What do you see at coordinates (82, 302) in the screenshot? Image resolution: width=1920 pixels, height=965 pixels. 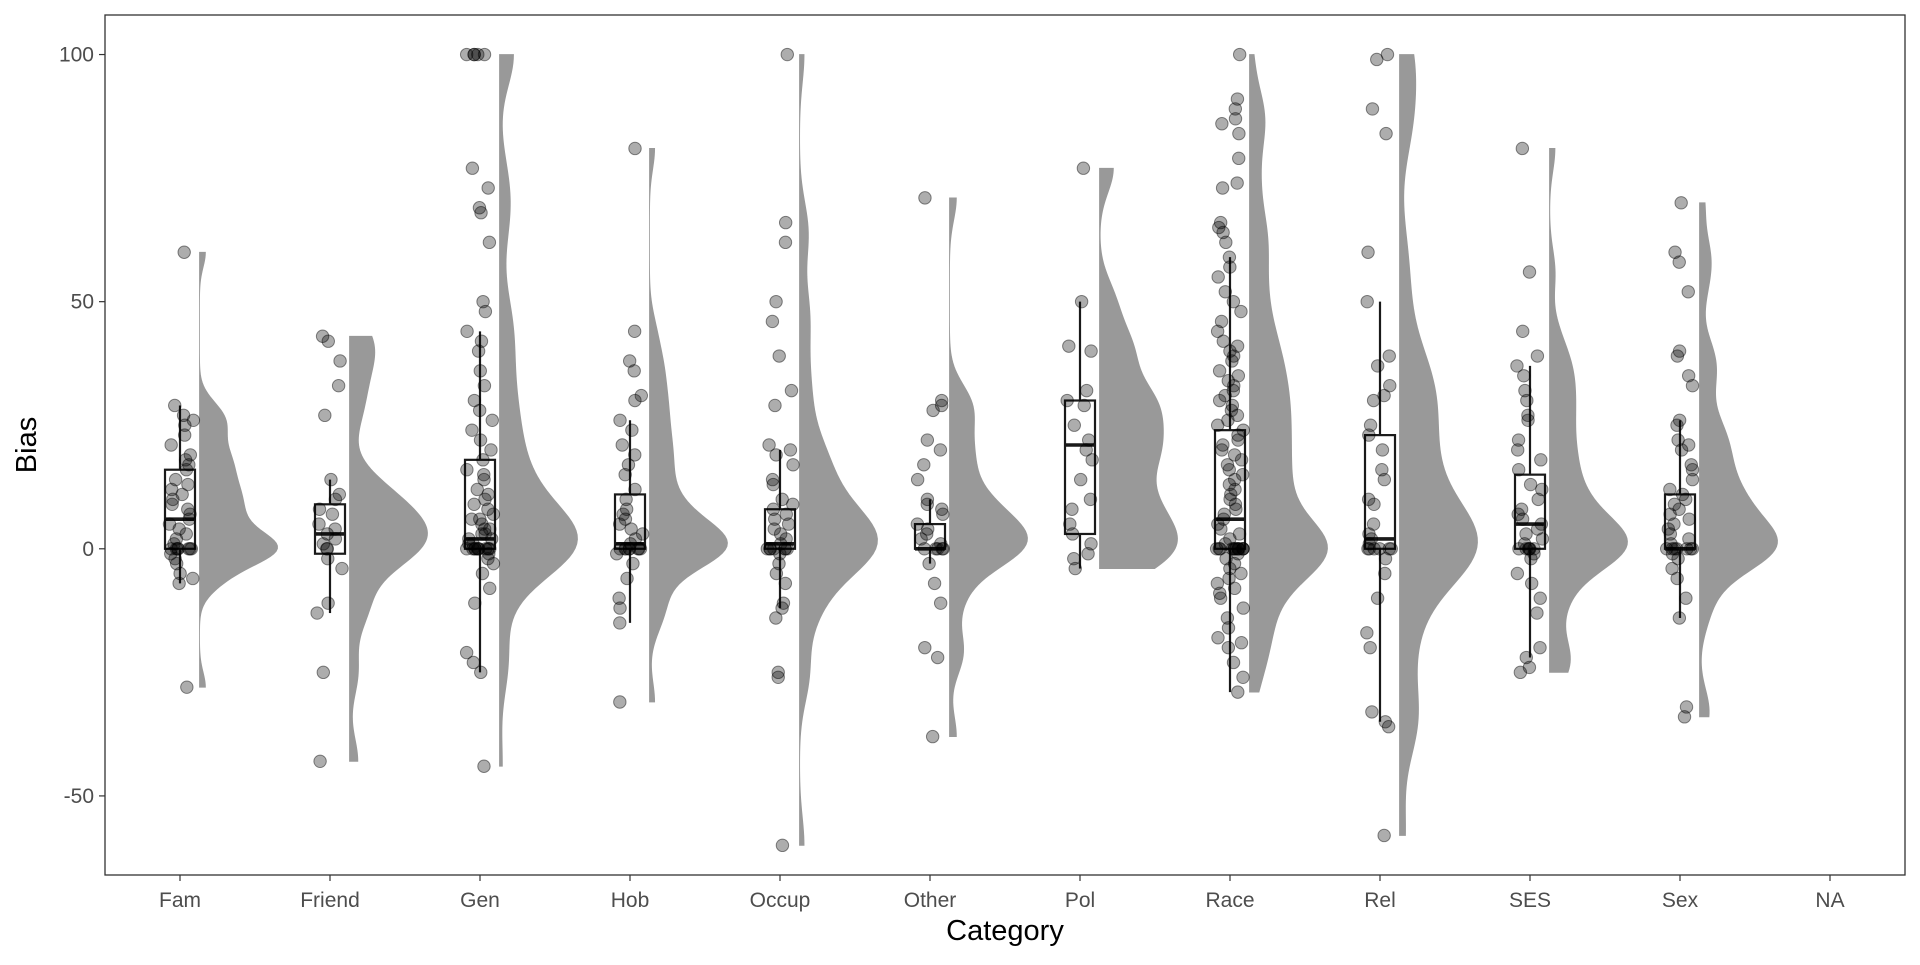 I see `y-tick-label-50: 50` at bounding box center [82, 302].